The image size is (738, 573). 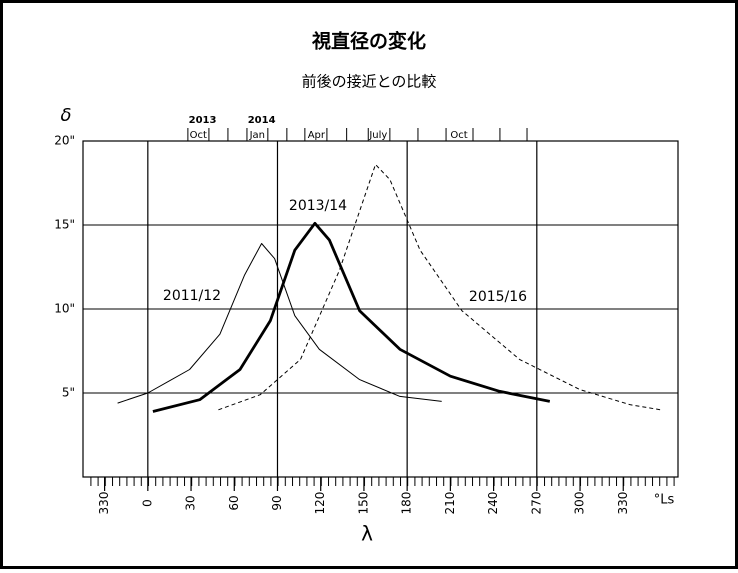 What do you see at coordinates (317, 135) in the screenshot?
I see `top-month-label: Apr` at bounding box center [317, 135].